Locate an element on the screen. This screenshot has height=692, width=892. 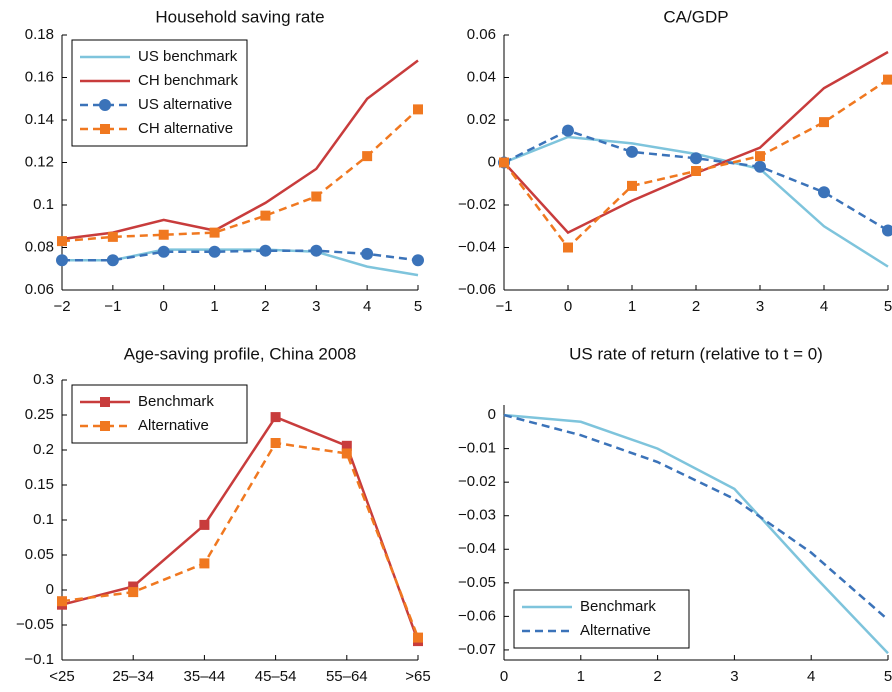
chart-title: US rate of return (relative to t = 0) is located at coordinates (696, 353).